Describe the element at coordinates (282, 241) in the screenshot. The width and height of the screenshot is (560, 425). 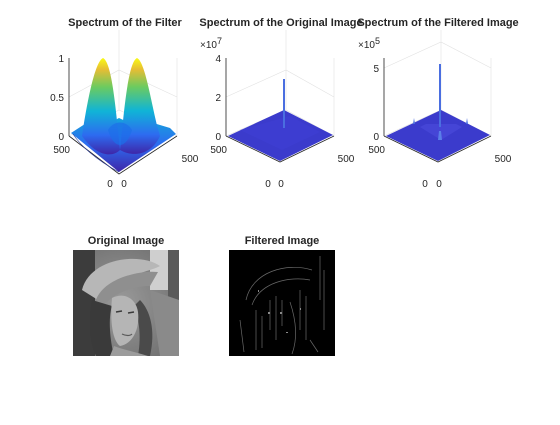
I see `image-title: Filtered Image` at that location.